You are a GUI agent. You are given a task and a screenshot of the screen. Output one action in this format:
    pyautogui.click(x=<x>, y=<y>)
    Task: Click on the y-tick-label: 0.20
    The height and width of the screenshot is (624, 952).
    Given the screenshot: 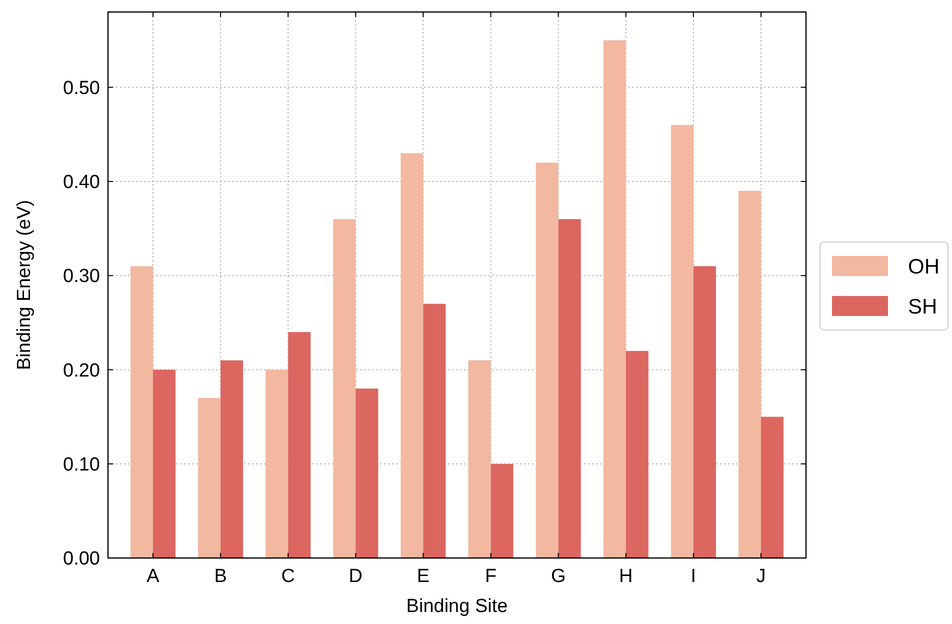 What is the action you would take?
    pyautogui.click(x=81, y=371)
    